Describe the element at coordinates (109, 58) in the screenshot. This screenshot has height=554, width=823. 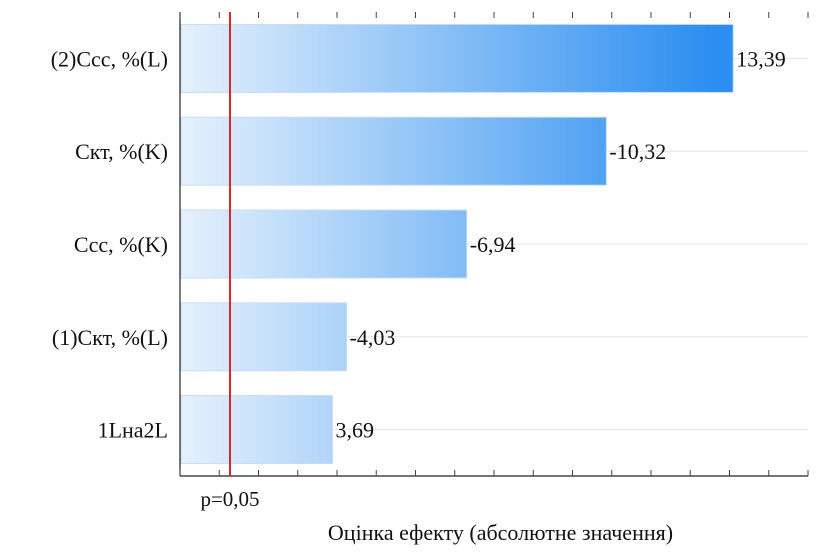
I see `category-label: (2)Ccc, %(L)` at that location.